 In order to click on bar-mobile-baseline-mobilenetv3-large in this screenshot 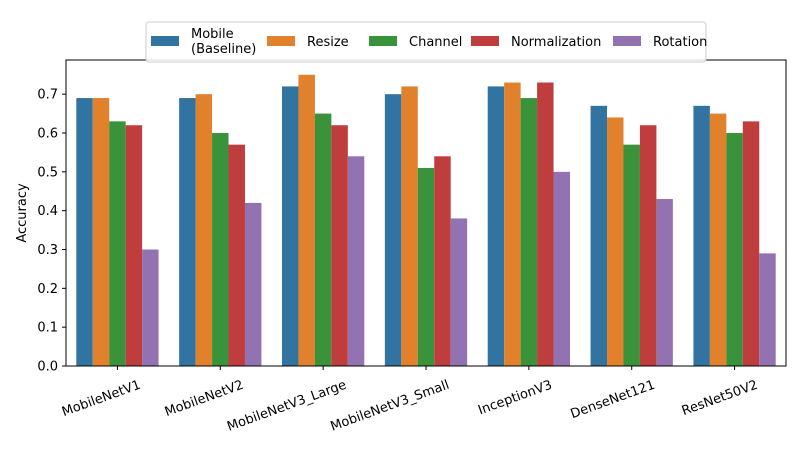, I will do `click(290, 226)`.